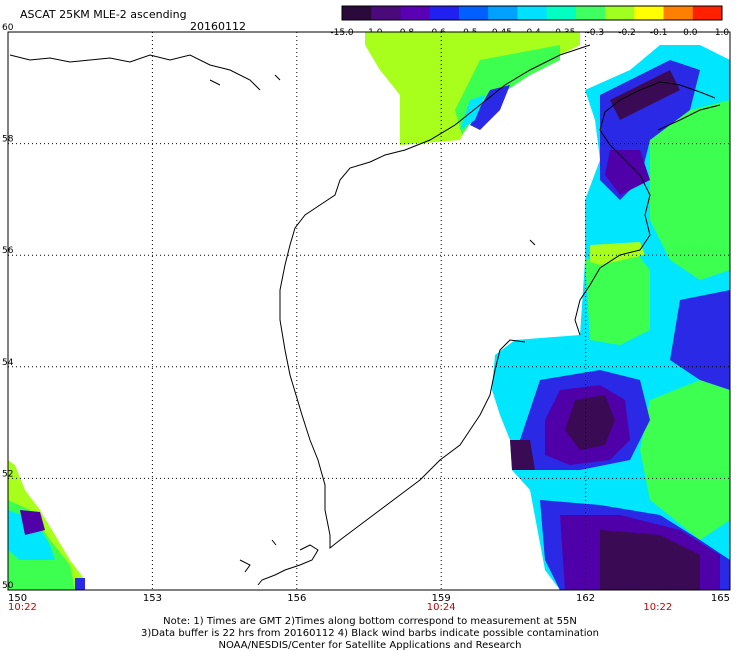 The height and width of the screenshot is (651, 740). Describe the element at coordinates (17, 598) in the screenshot. I see `lon-label: 150` at that location.